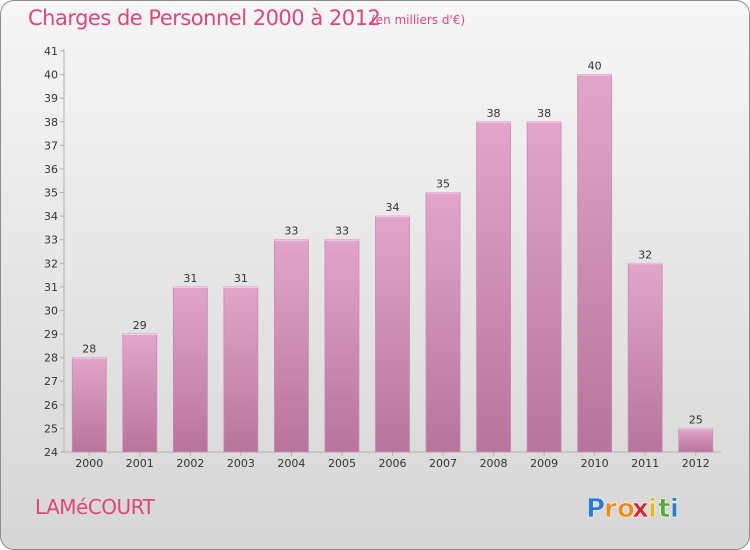 The height and width of the screenshot is (550, 750). I want to click on x-tick-label: 2011, so click(645, 463).